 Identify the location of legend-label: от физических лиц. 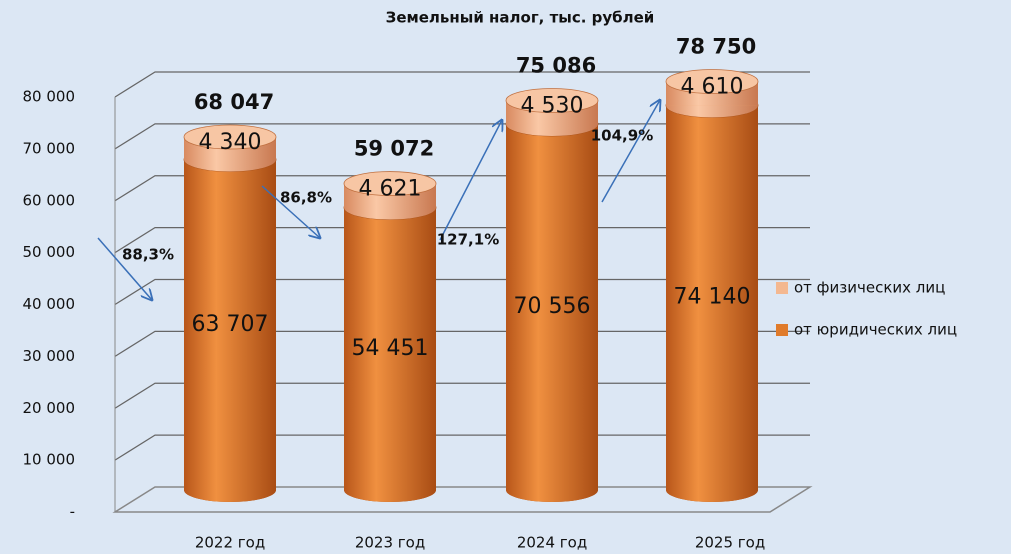
(869, 288).